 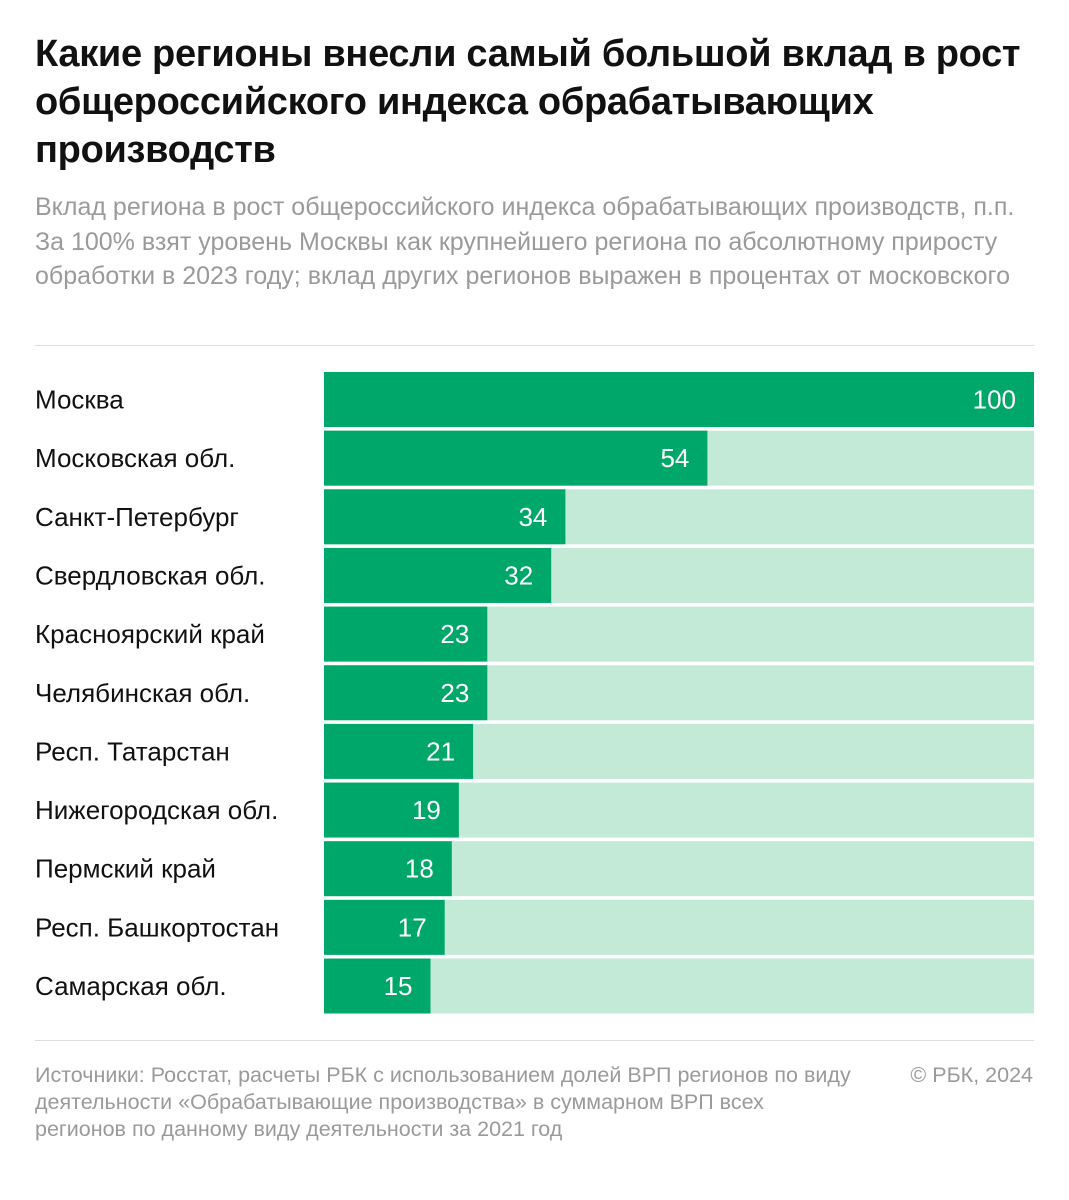 What do you see at coordinates (150, 575) in the screenshot?
I see `category-label: Свердловская обл.` at bounding box center [150, 575].